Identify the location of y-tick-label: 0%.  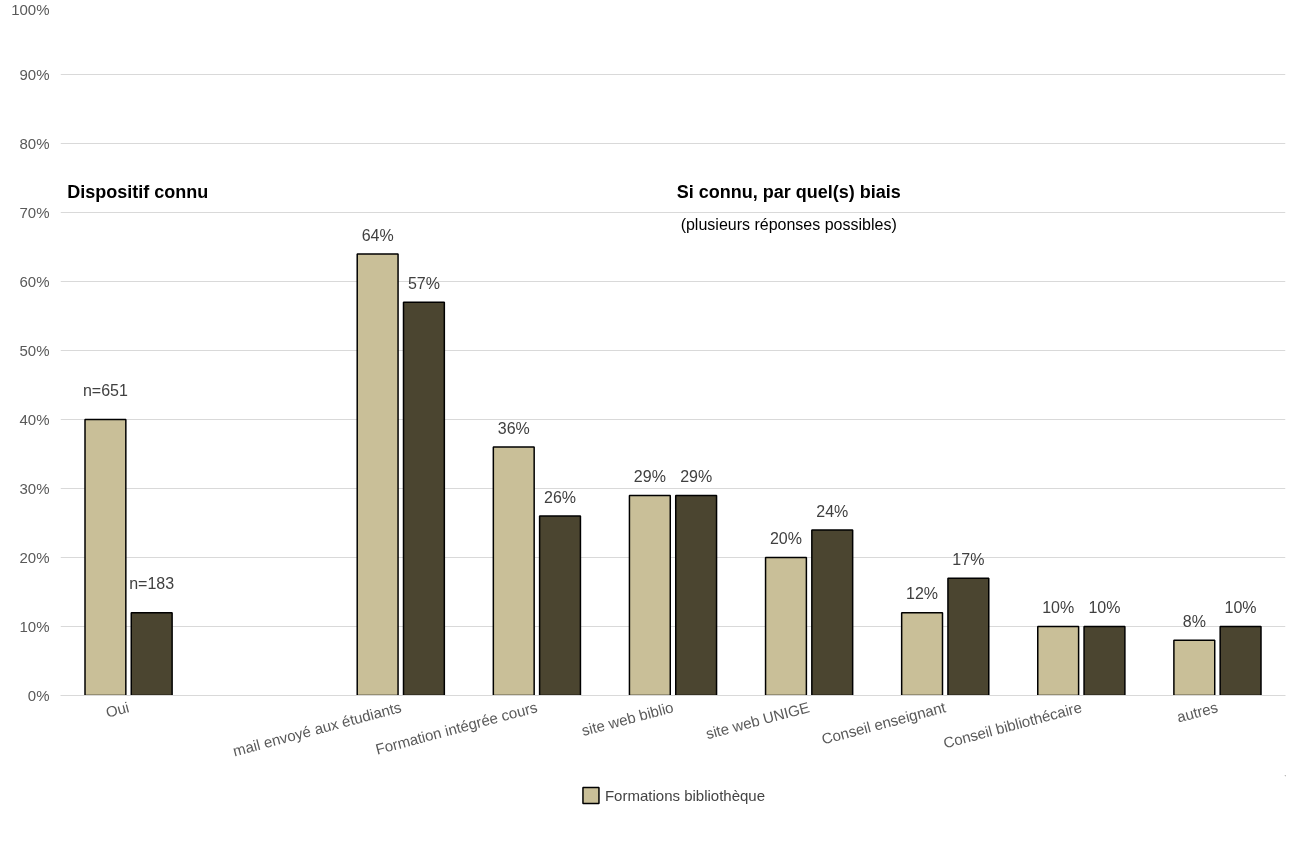
(38, 695).